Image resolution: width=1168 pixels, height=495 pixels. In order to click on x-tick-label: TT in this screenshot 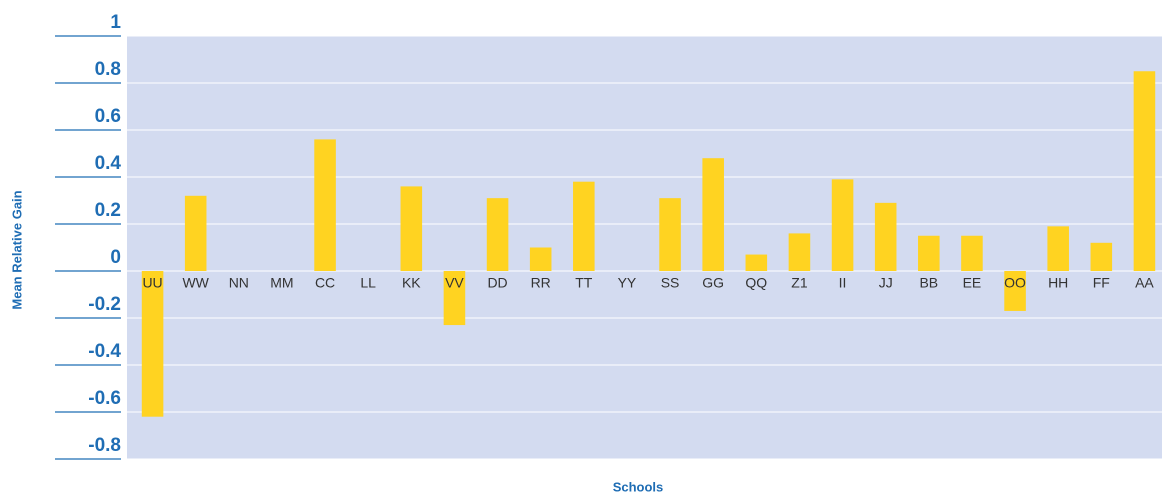, I will do `click(584, 283)`.